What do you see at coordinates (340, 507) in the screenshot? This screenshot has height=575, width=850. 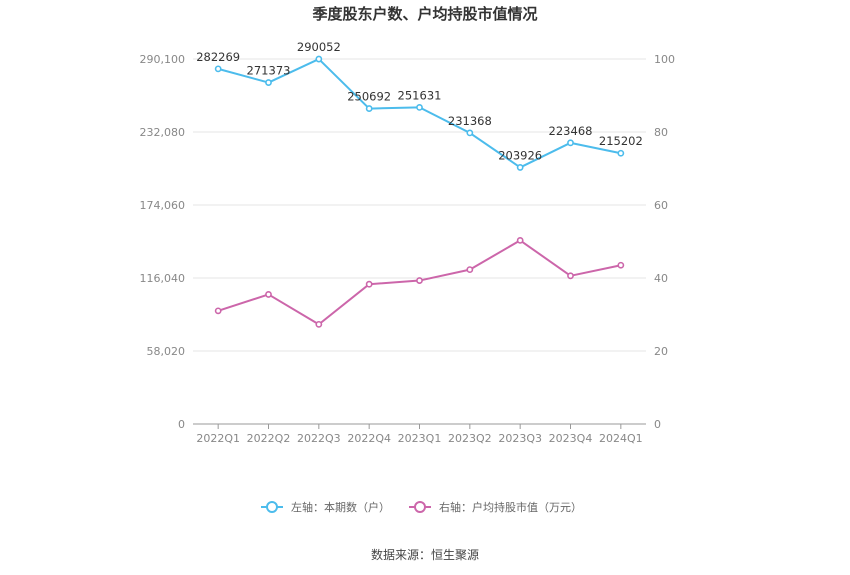 I see `legend-label: 左轴：本期数（户）` at bounding box center [340, 507].